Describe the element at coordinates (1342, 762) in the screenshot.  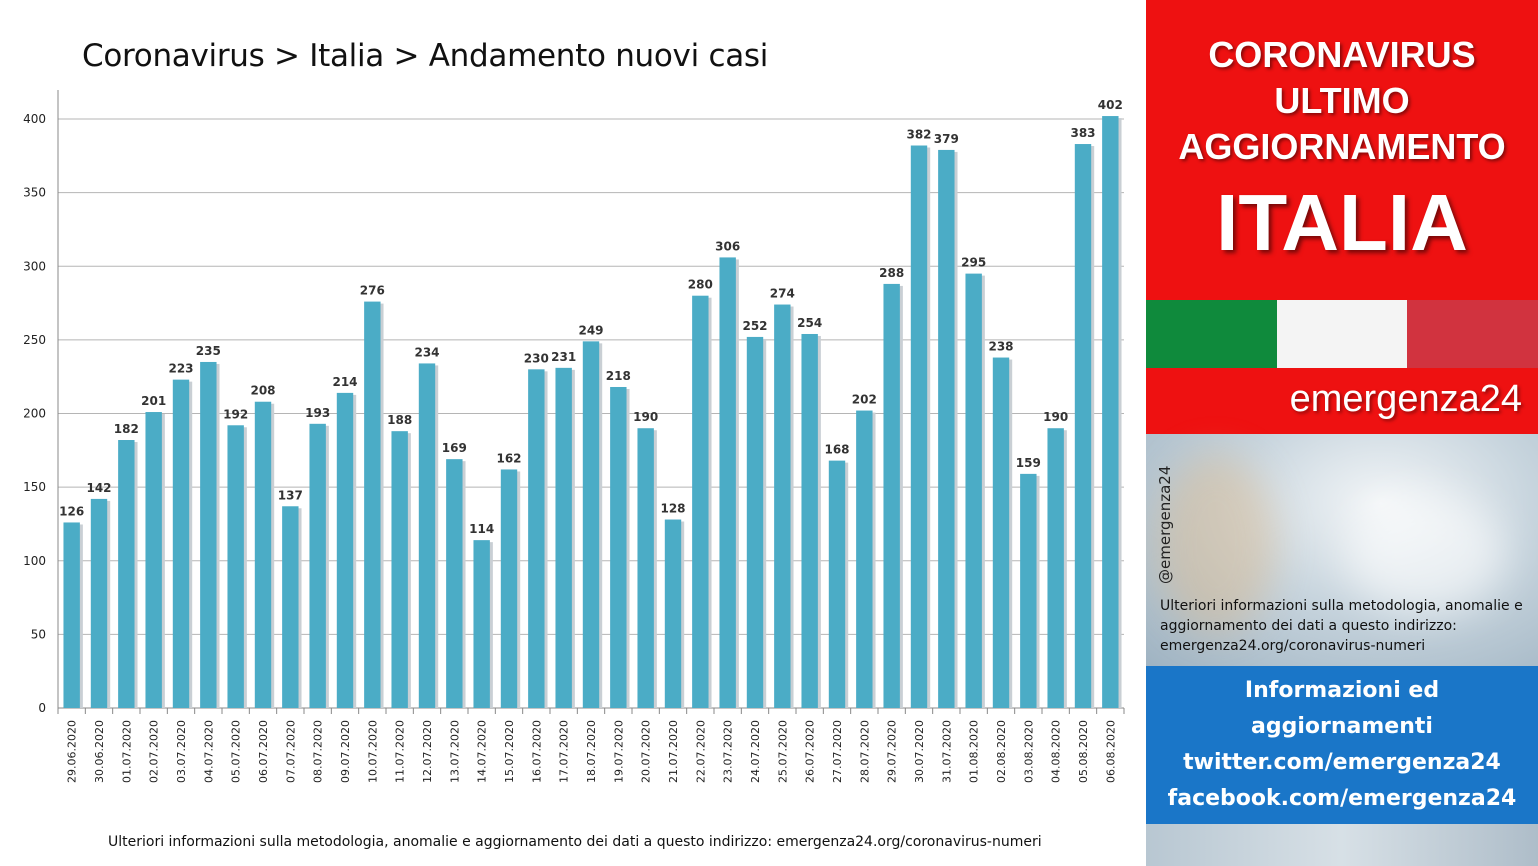
I see `twitter-link: twitter.com/emergenza24` at that location.